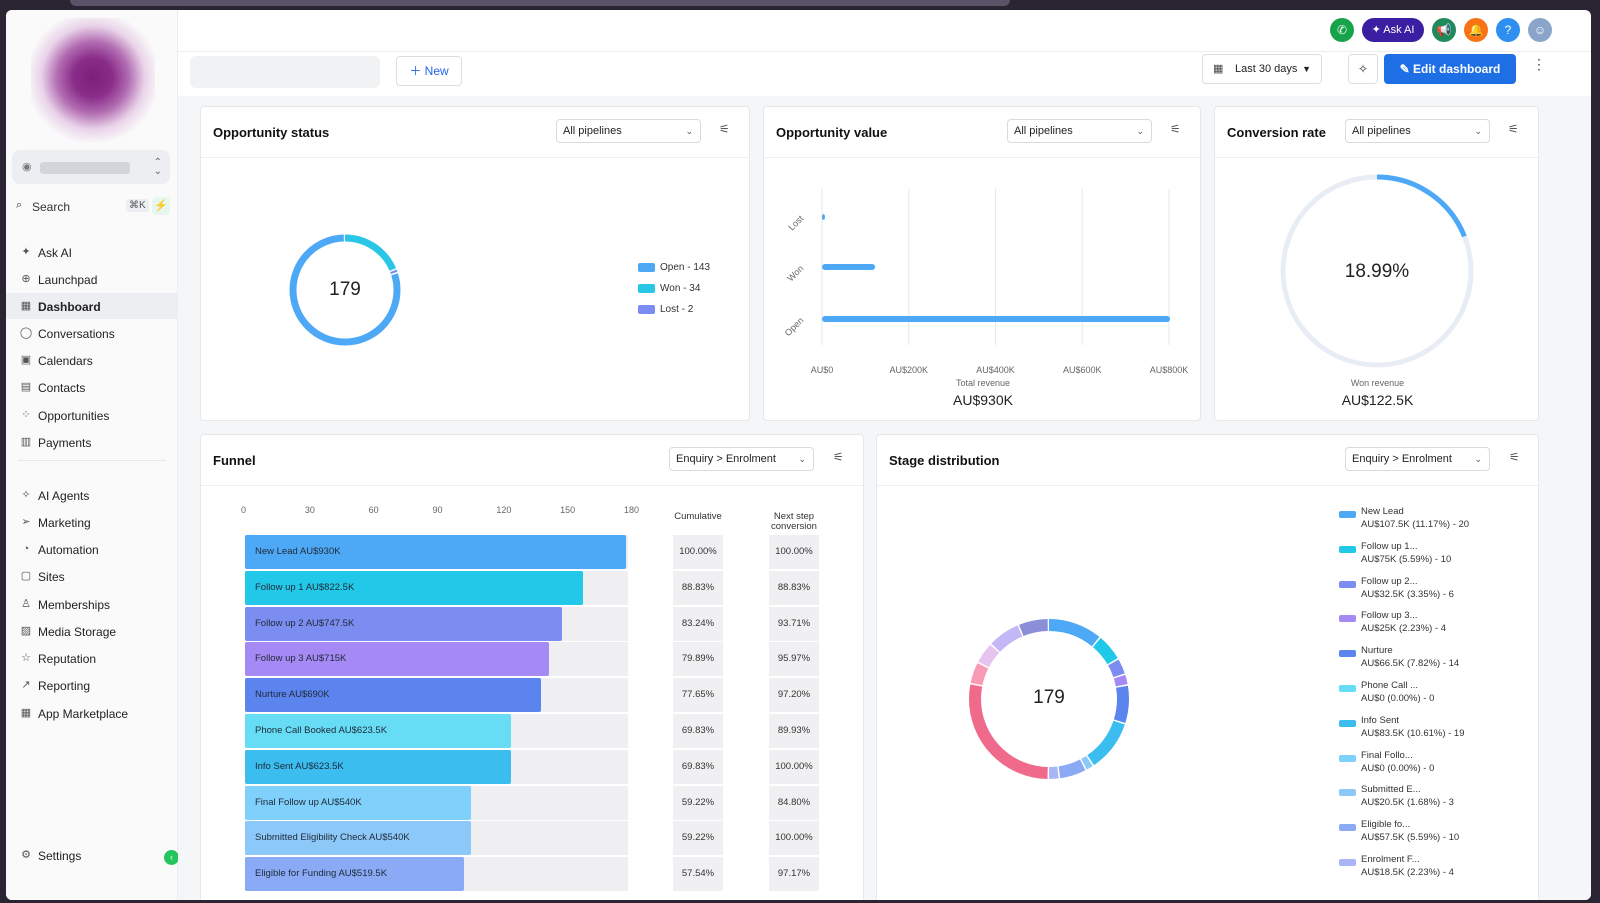  What do you see at coordinates (358, 838) in the screenshot?
I see `funnel-bar: Submitted Eligibility Check AU$540K` at bounding box center [358, 838].